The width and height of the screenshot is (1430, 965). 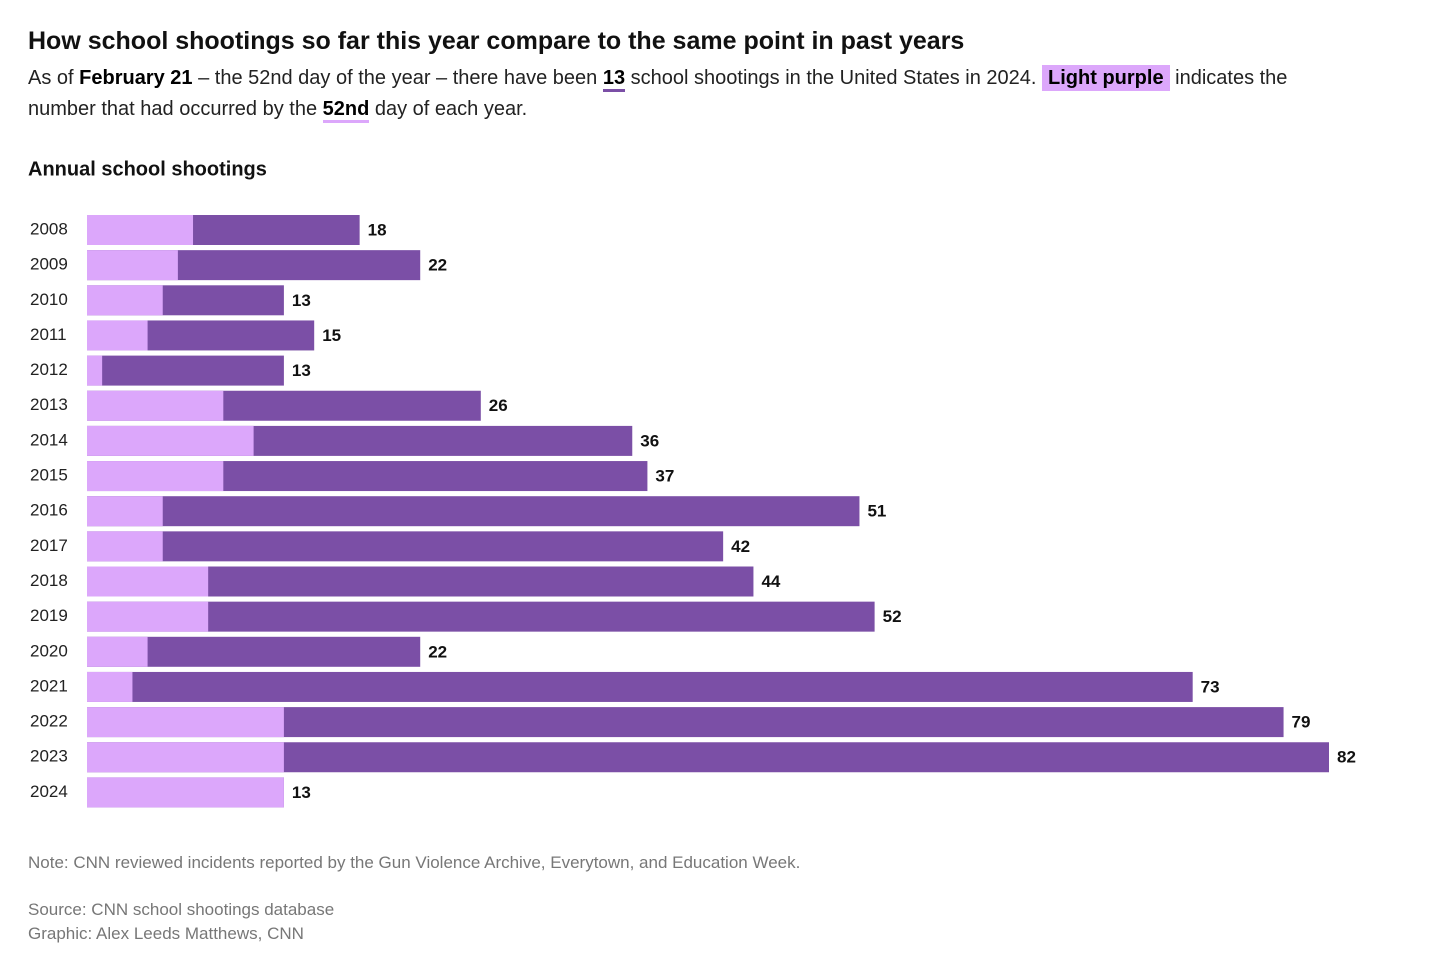 I want to click on chart-subtitle: Annual school shootings, so click(x=147, y=169).